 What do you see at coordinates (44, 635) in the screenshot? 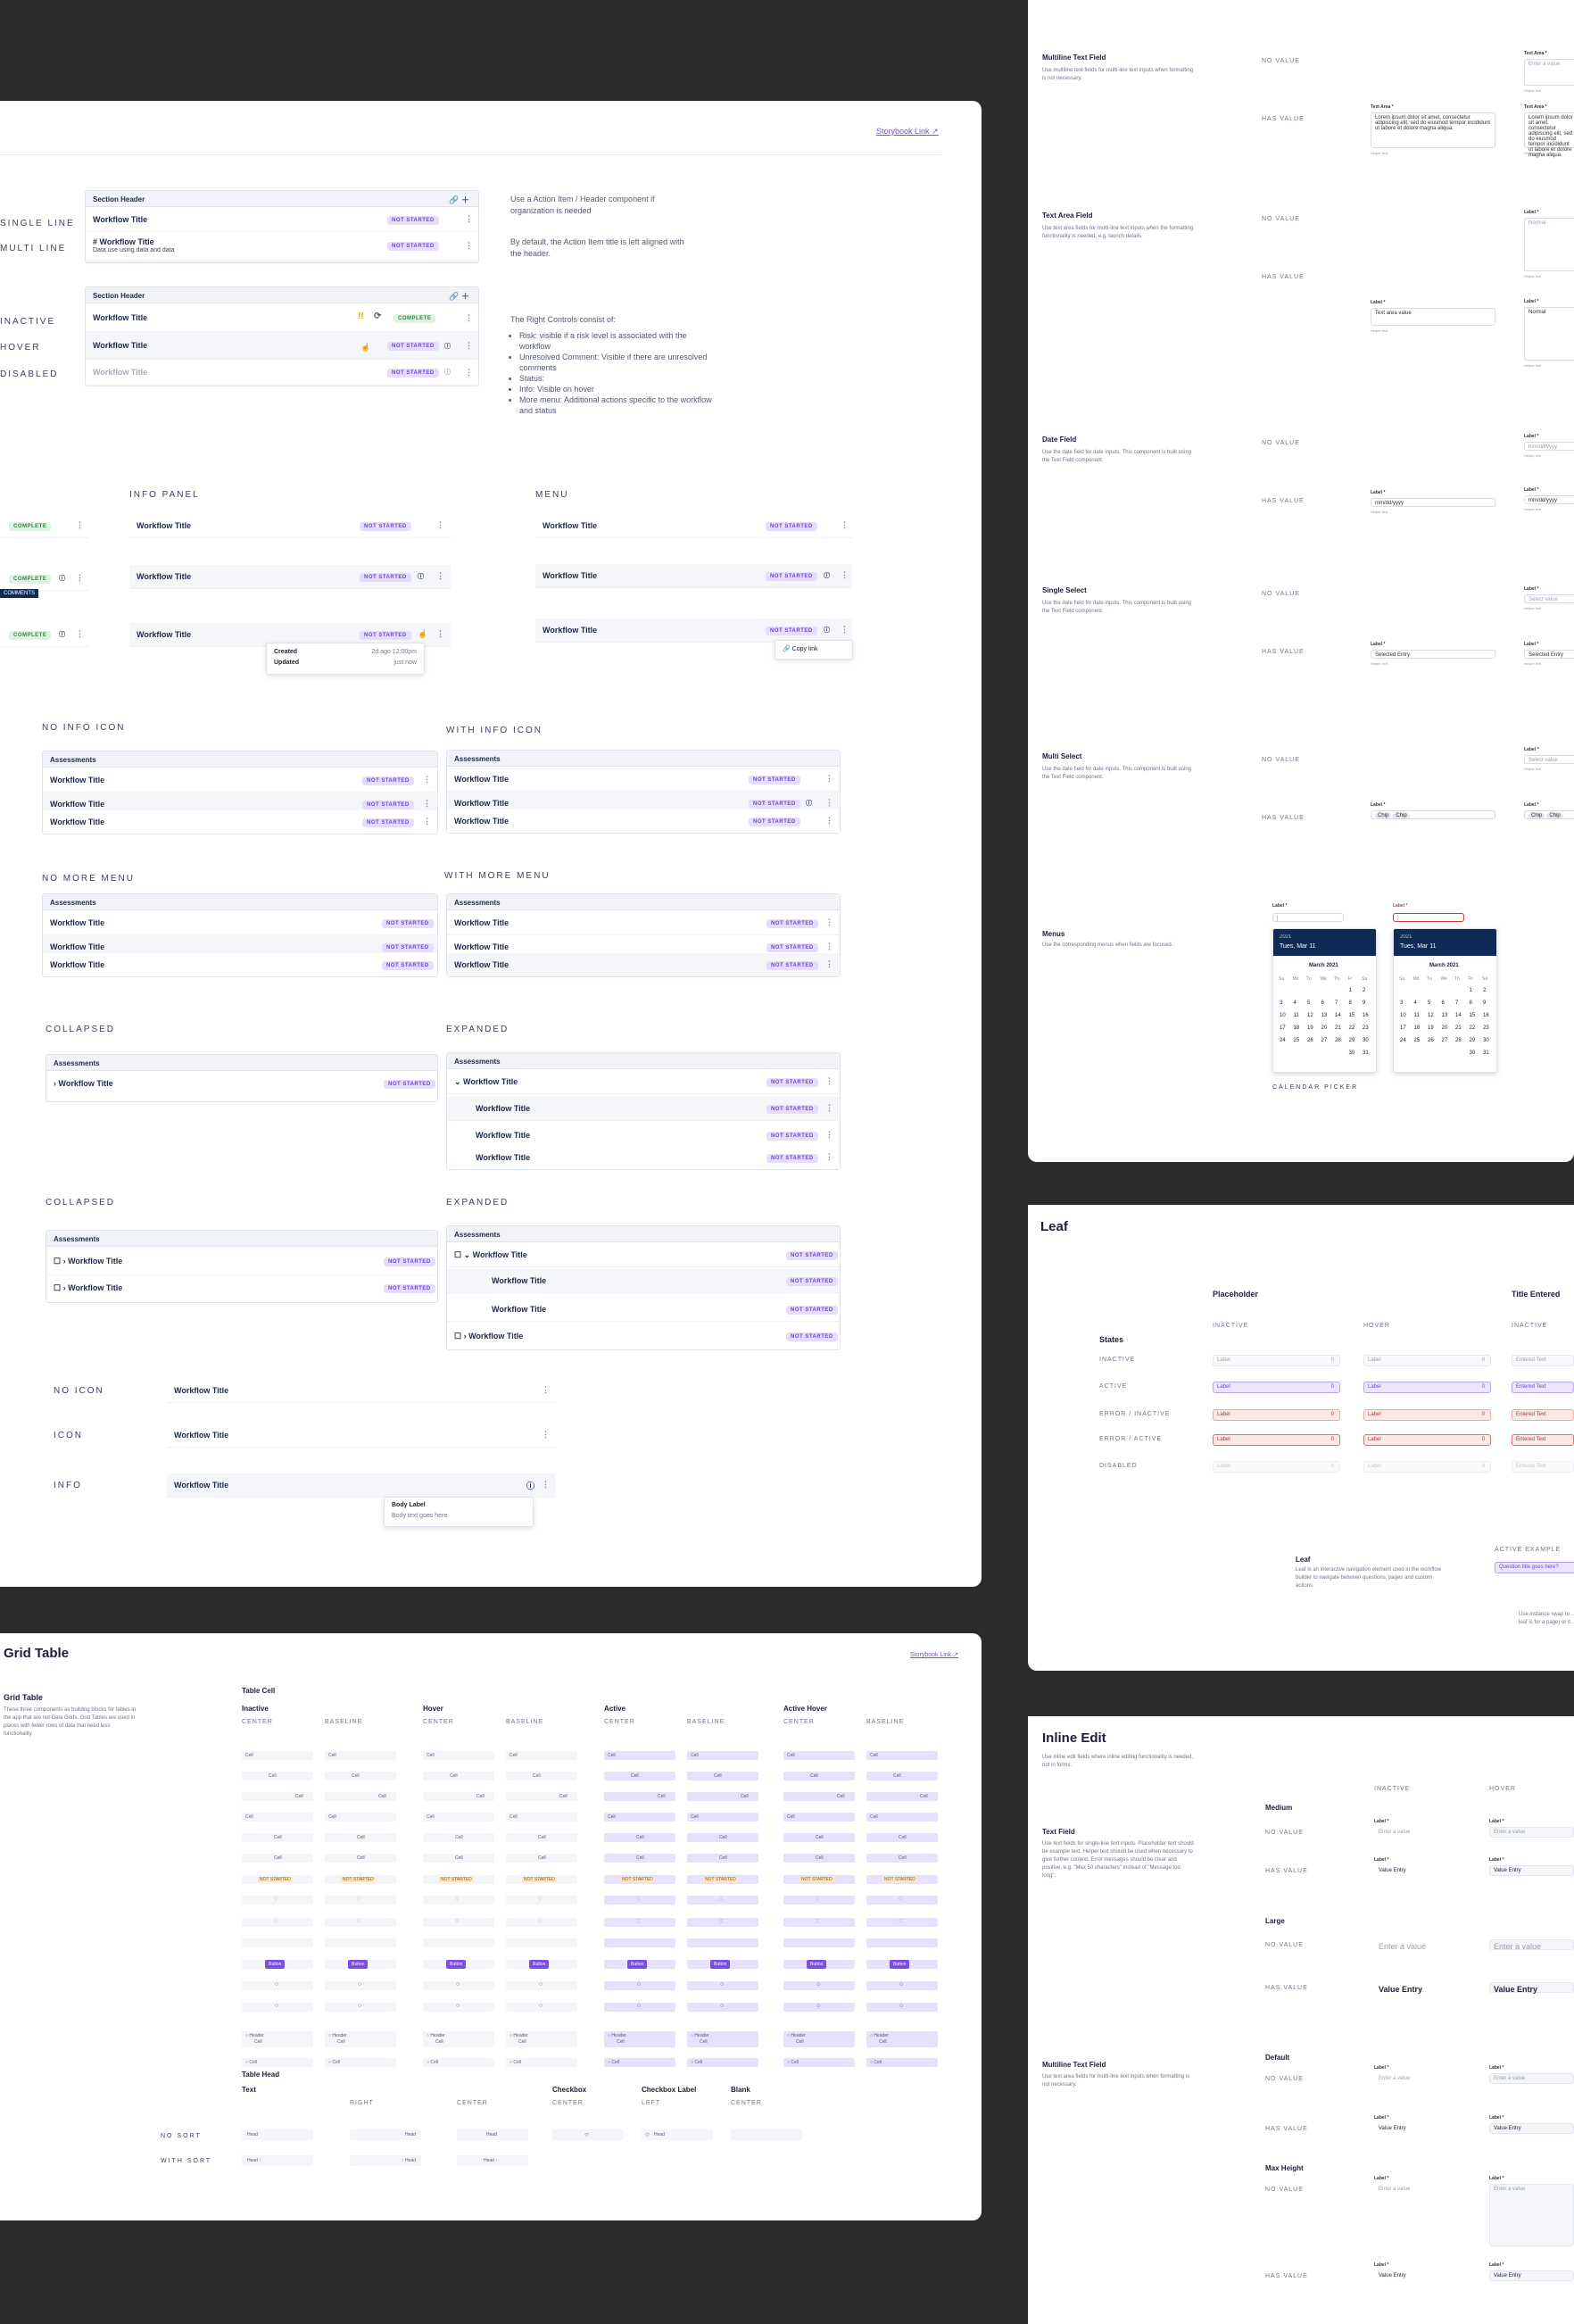
I see `workflow-row-partial: COMPLETE ⓘ ⋮` at bounding box center [44, 635].